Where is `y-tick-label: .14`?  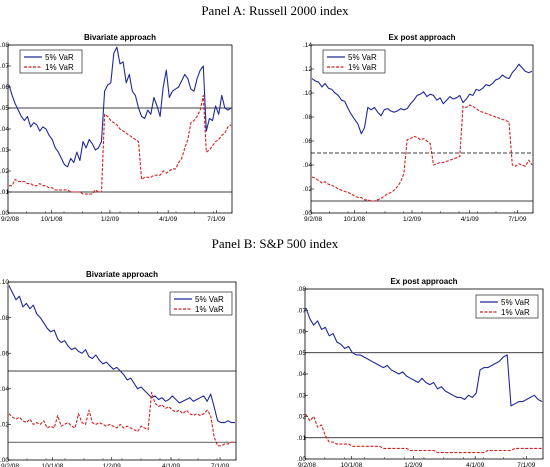 y-tick-label: .14 is located at coordinates (307, 45).